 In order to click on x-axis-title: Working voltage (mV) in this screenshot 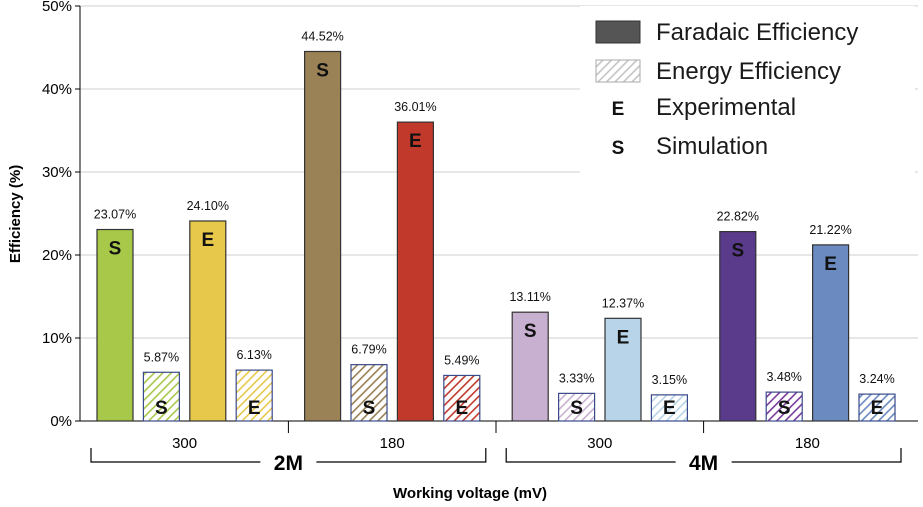, I will do `click(470, 493)`.